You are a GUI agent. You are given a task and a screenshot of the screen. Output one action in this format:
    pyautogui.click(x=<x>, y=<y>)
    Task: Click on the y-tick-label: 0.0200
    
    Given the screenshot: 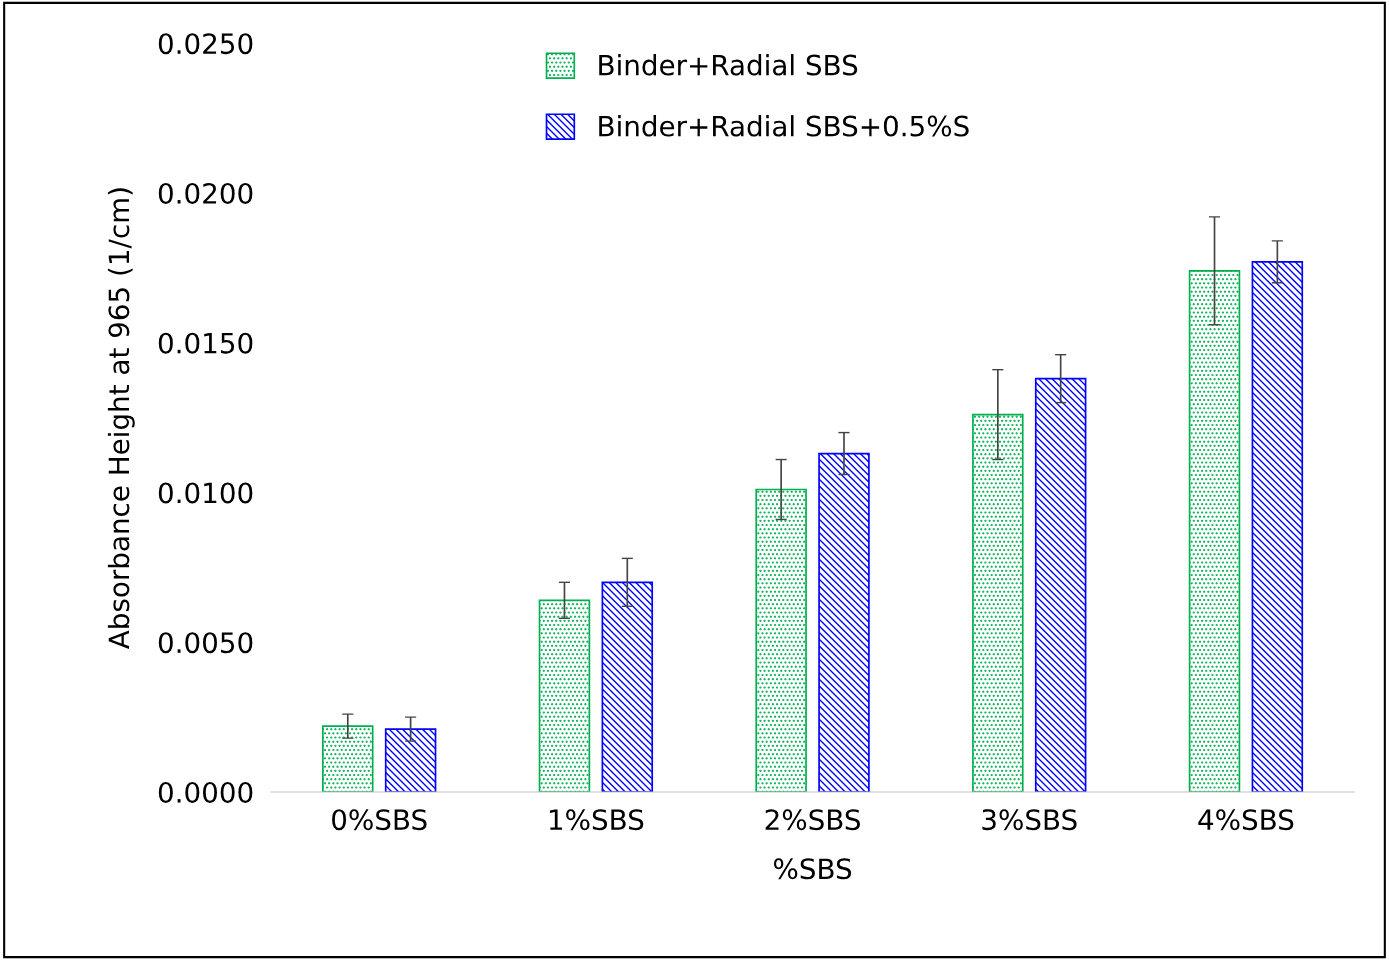 What is the action you would take?
    pyautogui.click(x=205, y=193)
    